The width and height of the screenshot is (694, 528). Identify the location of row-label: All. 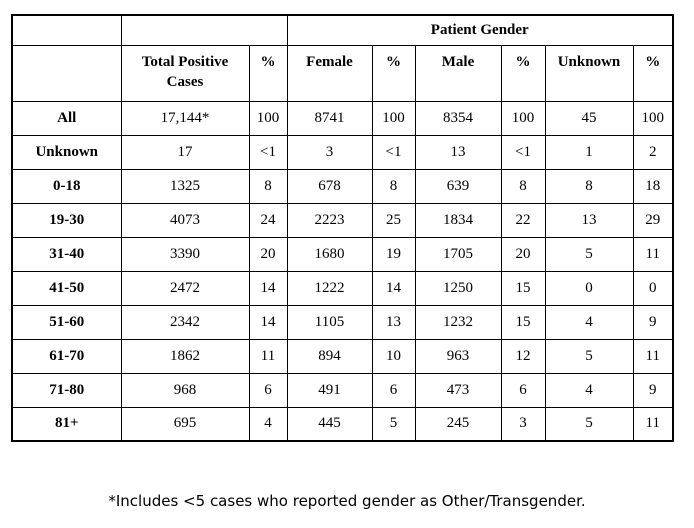
(66, 118).